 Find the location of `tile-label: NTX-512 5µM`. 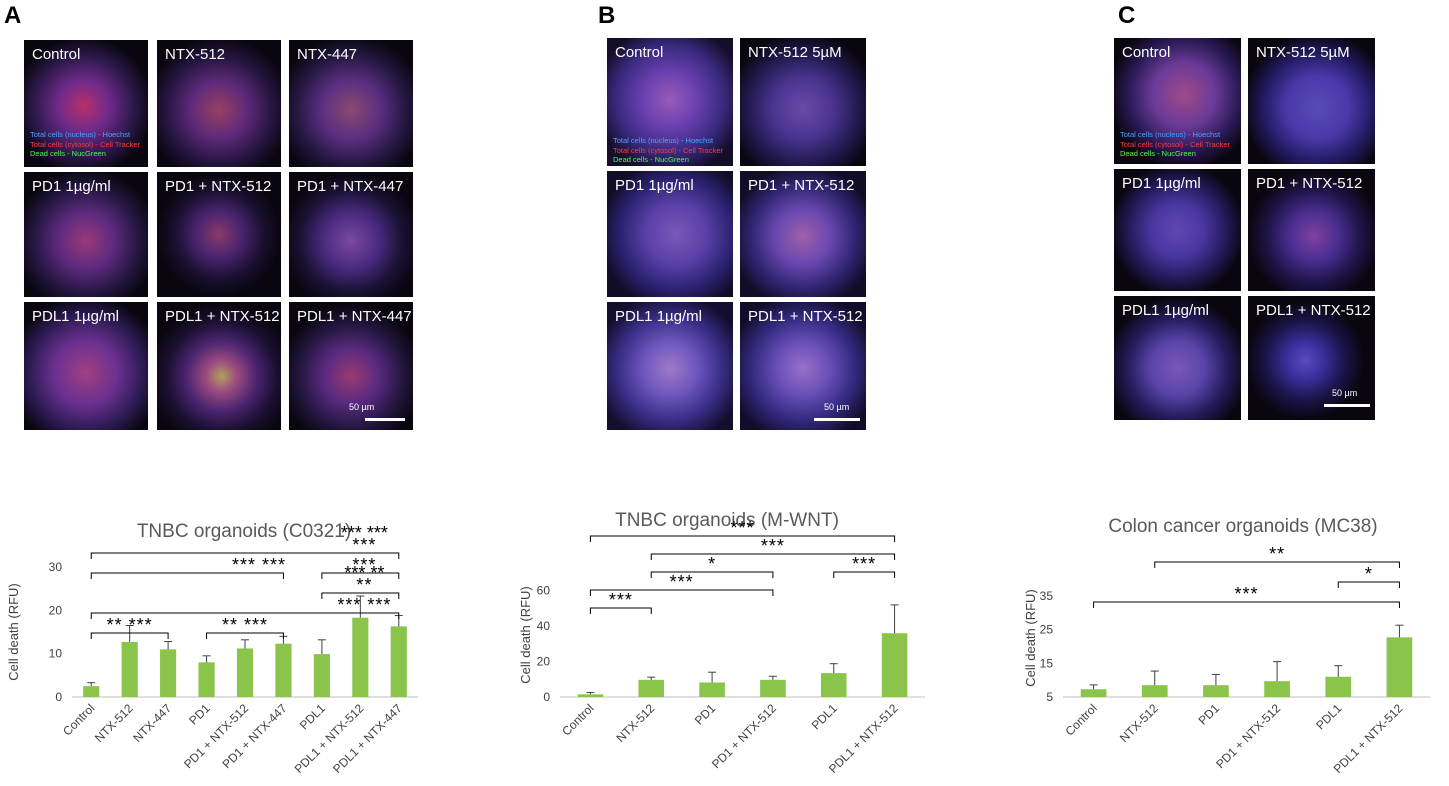

tile-label: NTX-512 5µM is located at coordinates (795, 52).